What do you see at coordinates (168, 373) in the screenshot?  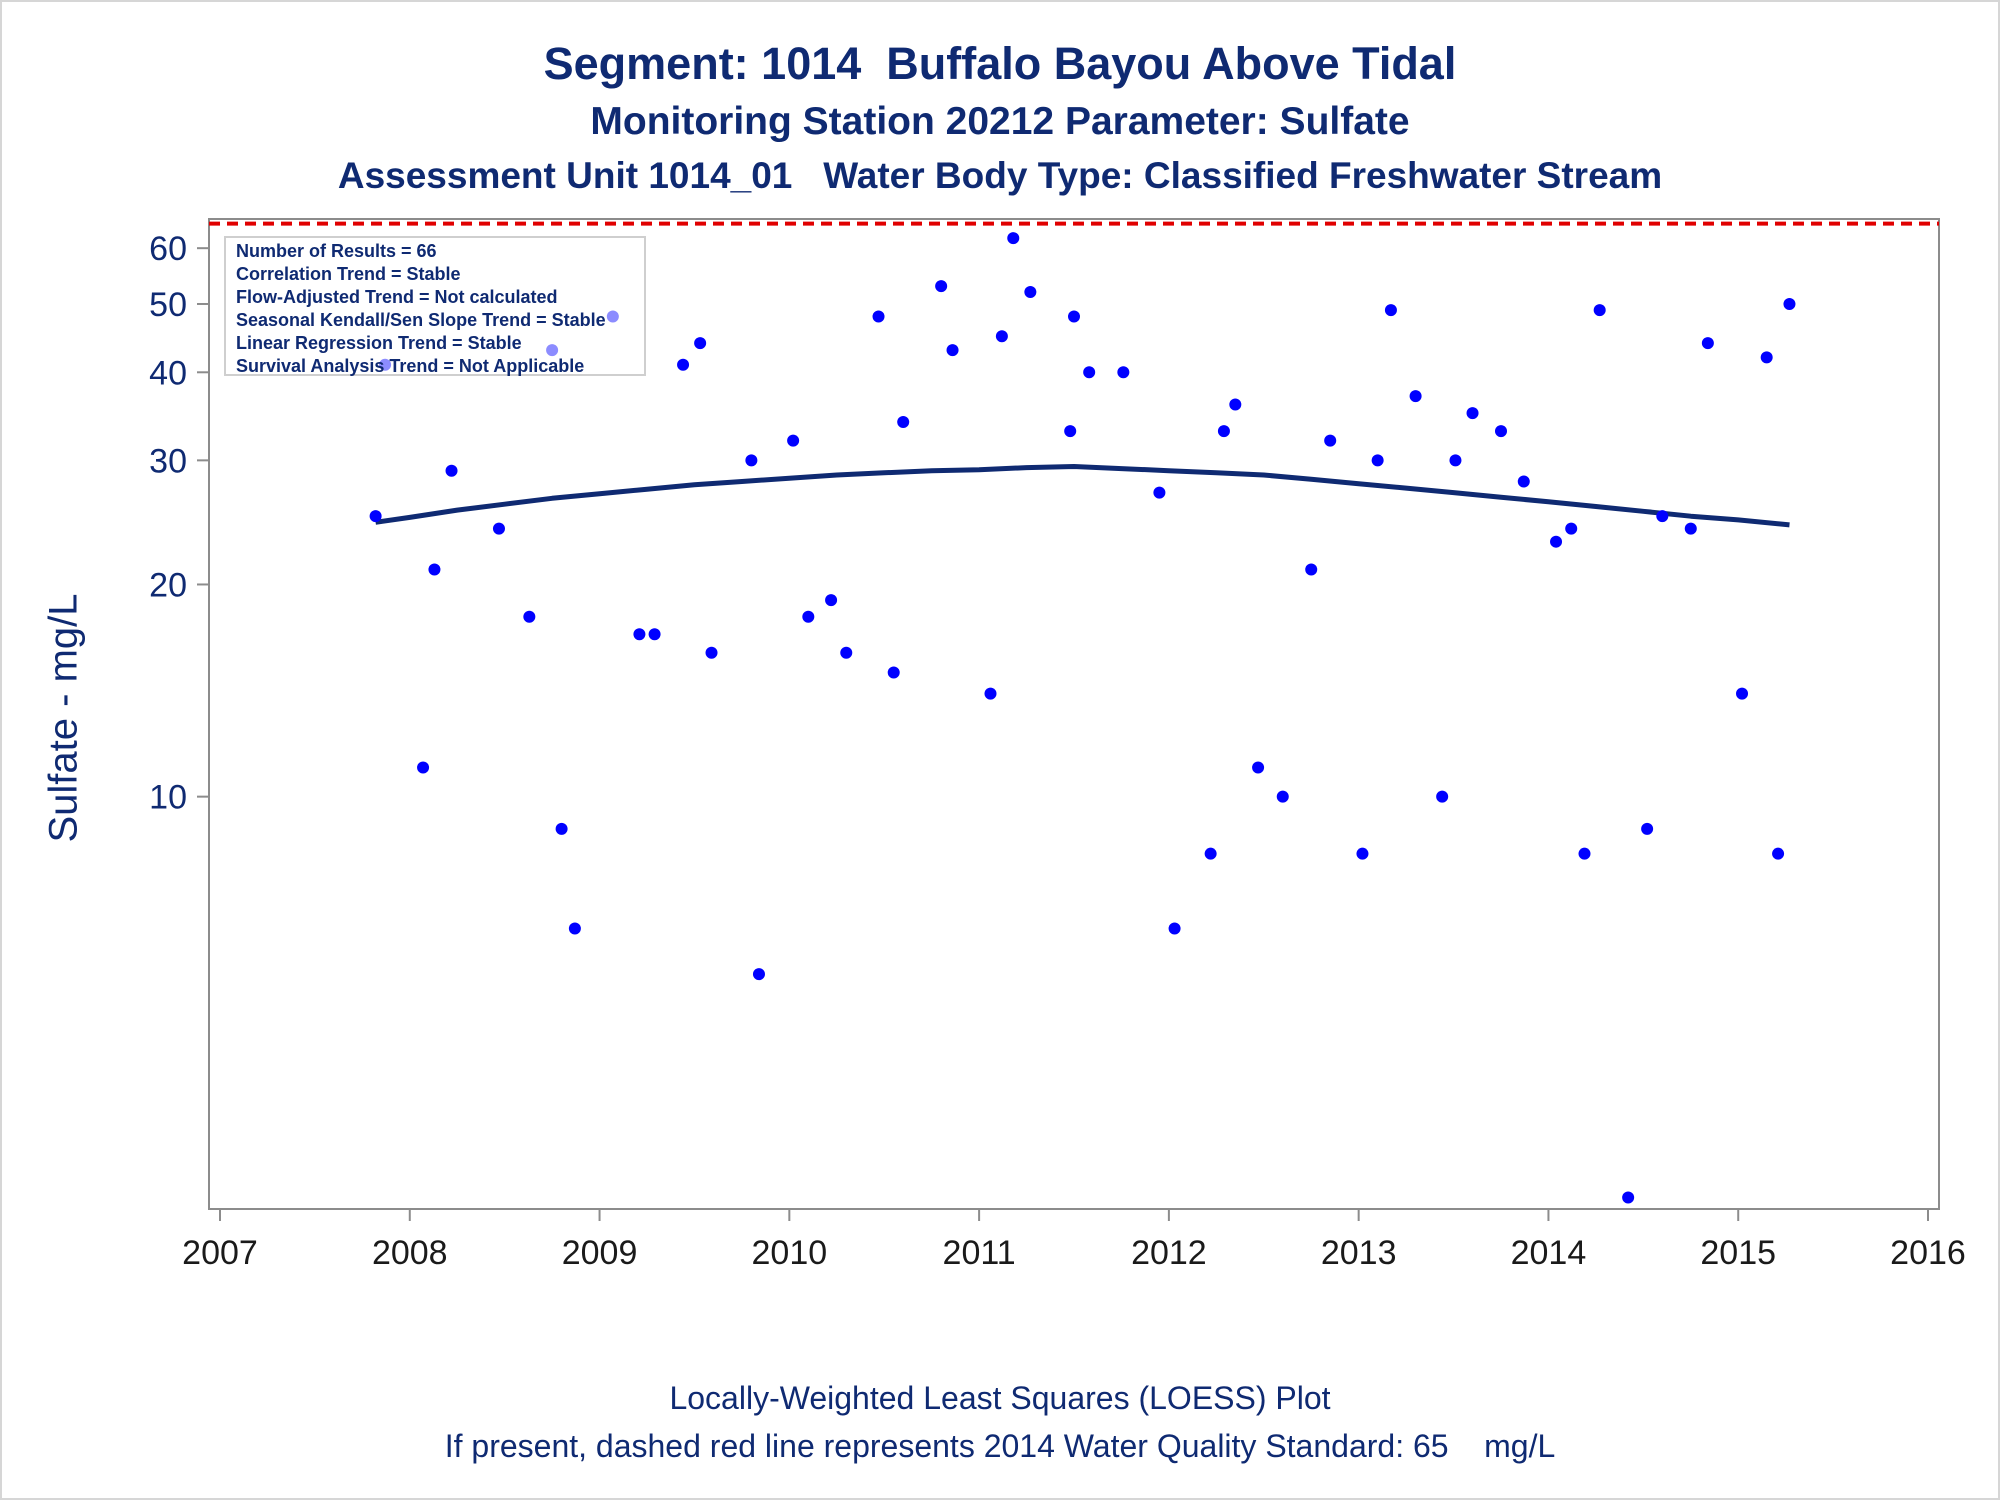 I see `y-tick-label: 40` at bounding box center [168, 373].